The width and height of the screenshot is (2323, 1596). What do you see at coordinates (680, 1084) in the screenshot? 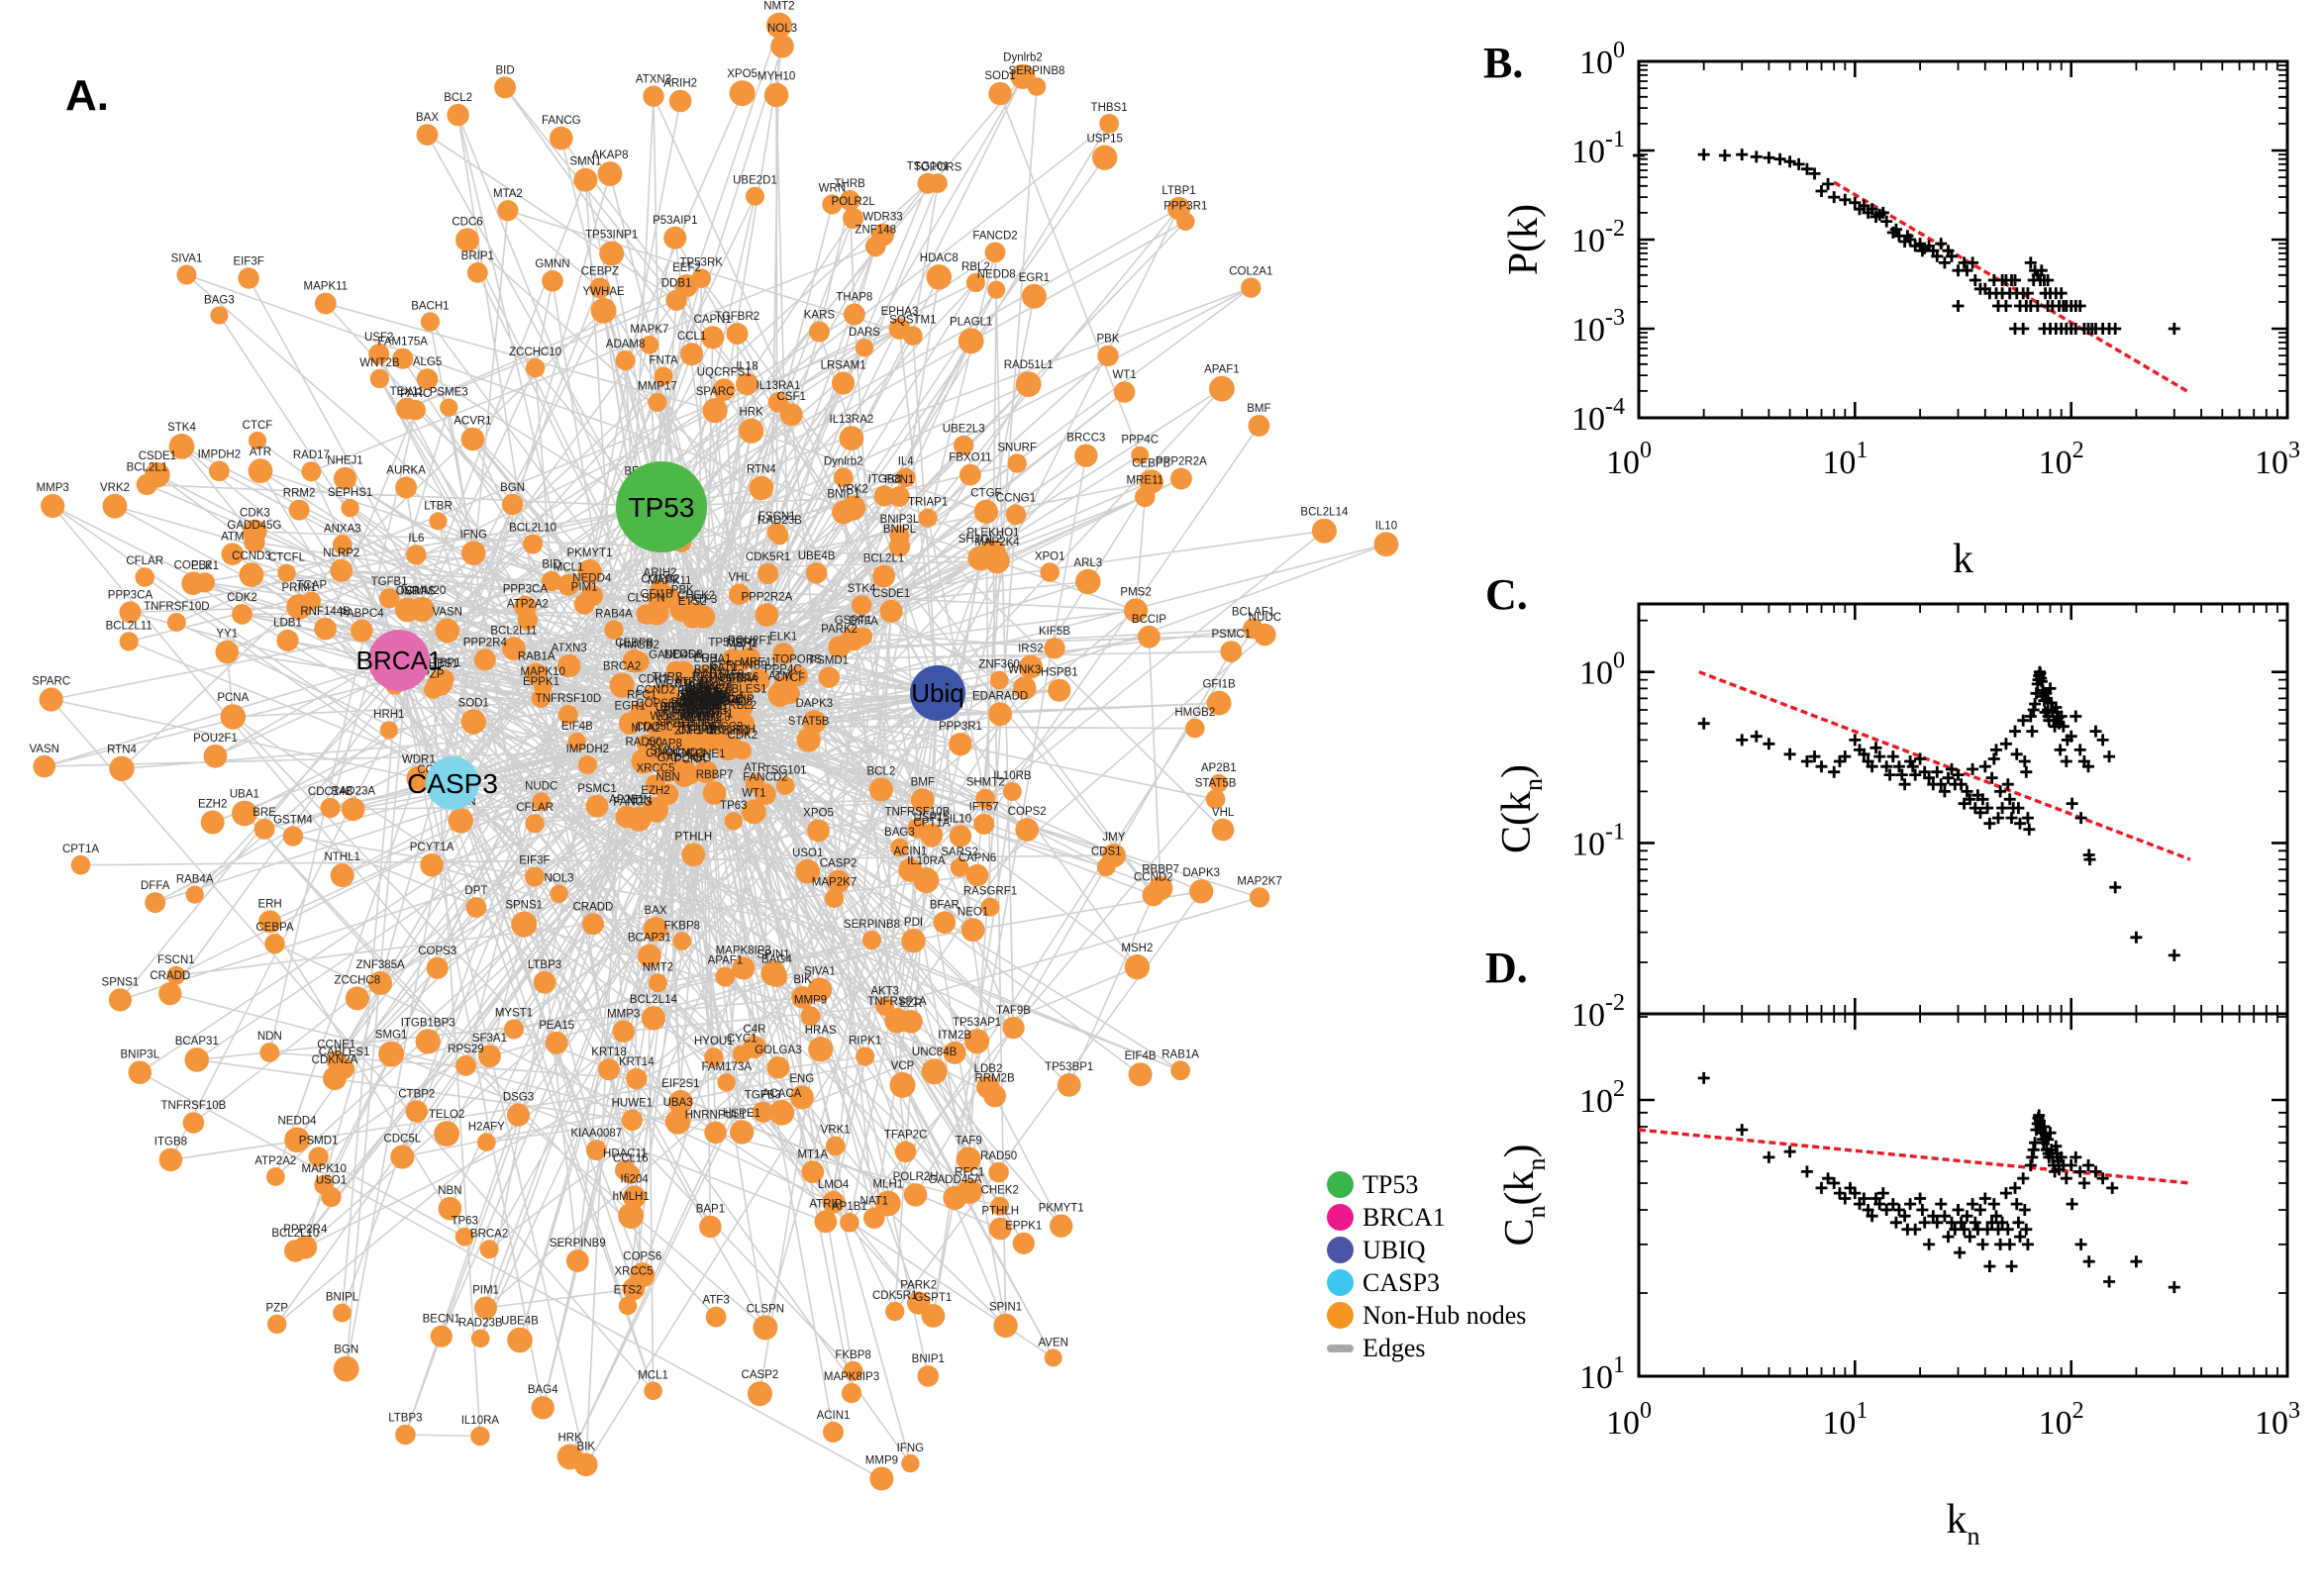
I see `gene-label: EIF2S1` at bounding box center [680, 1084].